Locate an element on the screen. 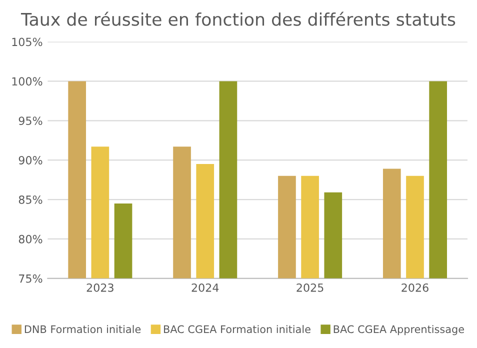 Image resolution: width=477 pixels, height=348 pixels. x-tick-label: 2025 is located at coordinates (310, 287).